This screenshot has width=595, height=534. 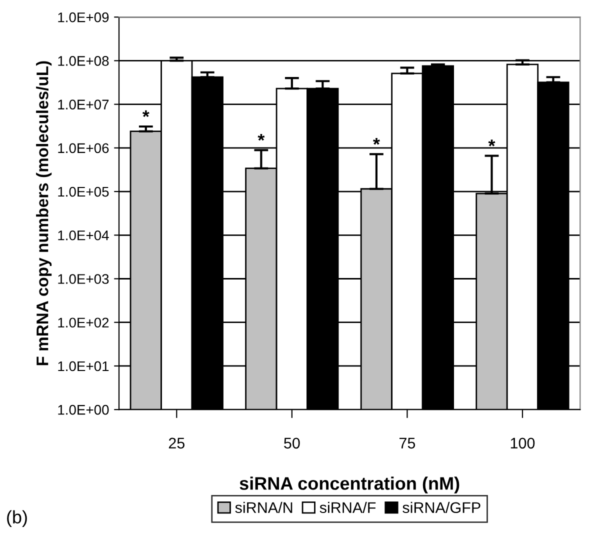 I want to click on y-tick-label: 1.0E+03, so click(x=83, y=279).